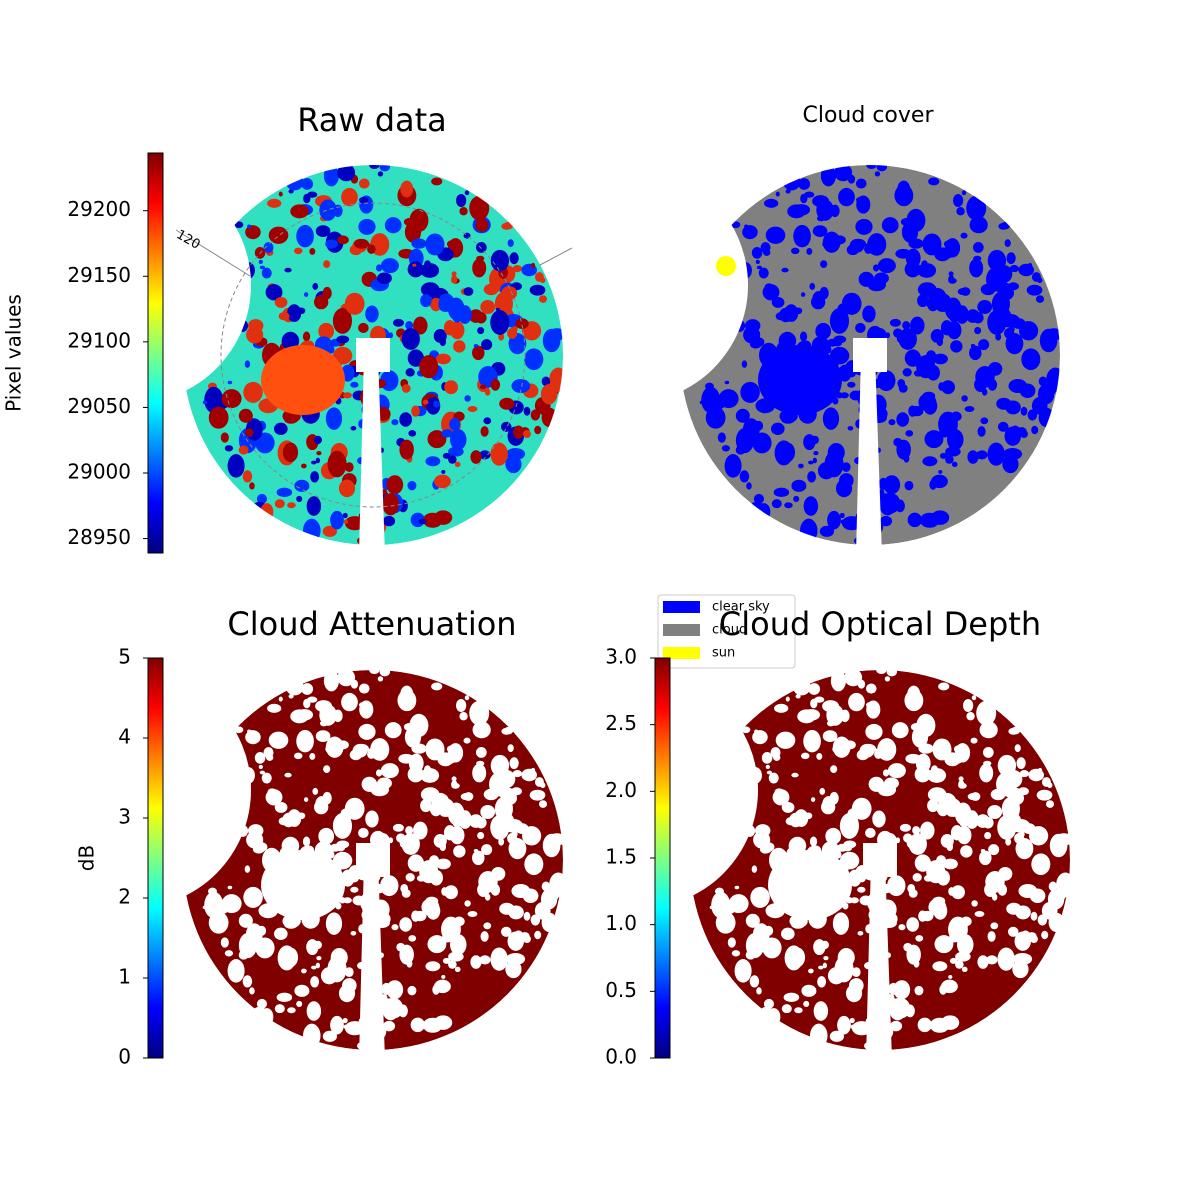 This screenshot has height=1200, width=1200. I want to click on sky-image, so click(882, 859).